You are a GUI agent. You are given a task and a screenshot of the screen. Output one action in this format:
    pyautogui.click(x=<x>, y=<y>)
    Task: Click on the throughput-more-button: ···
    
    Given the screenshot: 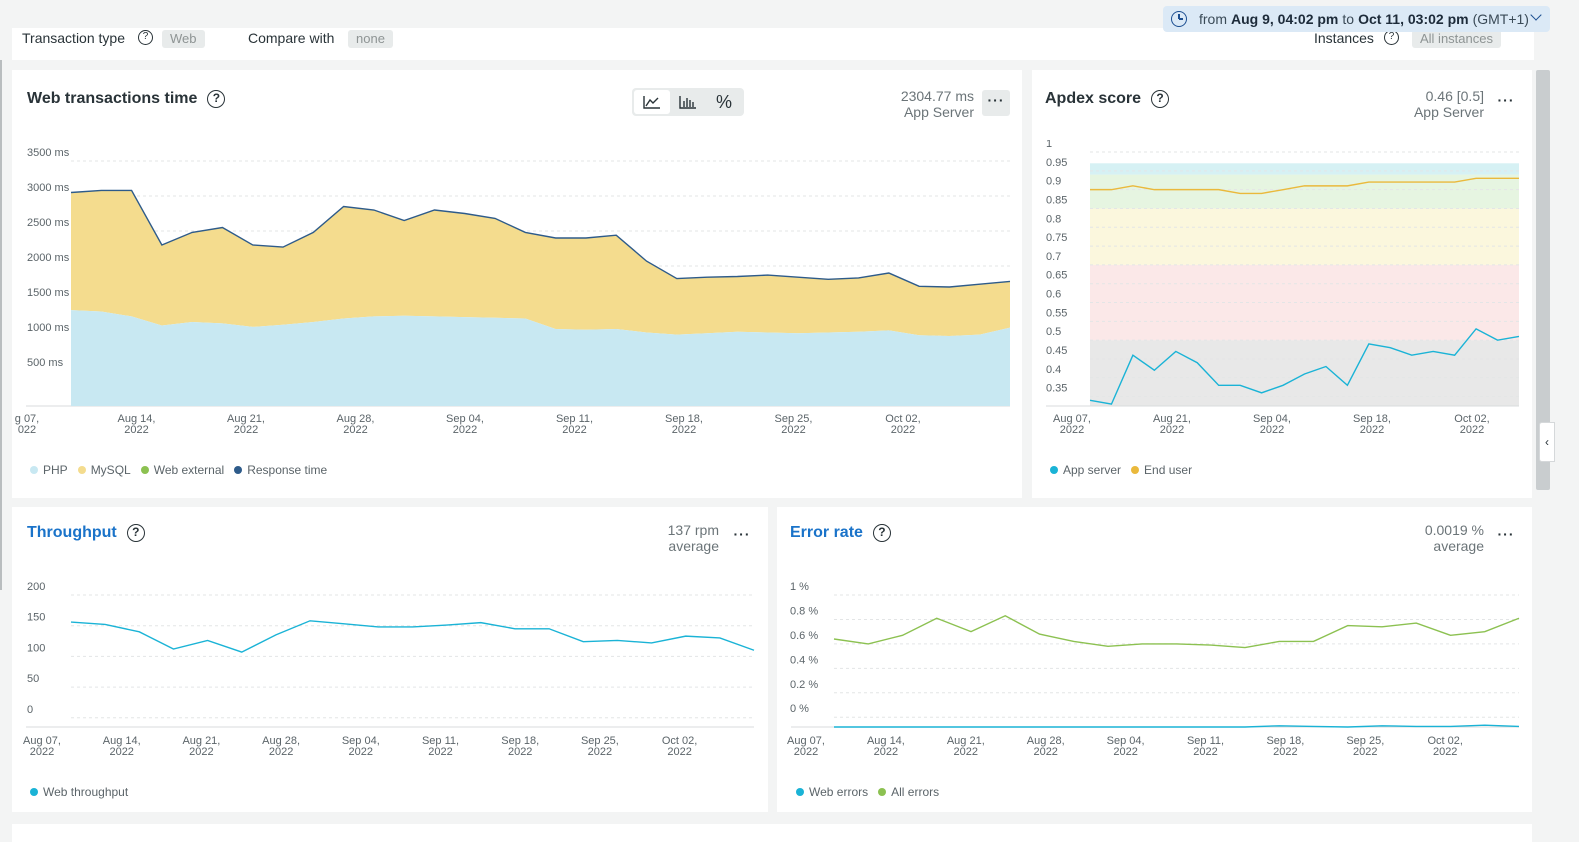 What is the action you would take?
    pyautogui.click(x=742, y=537)
    